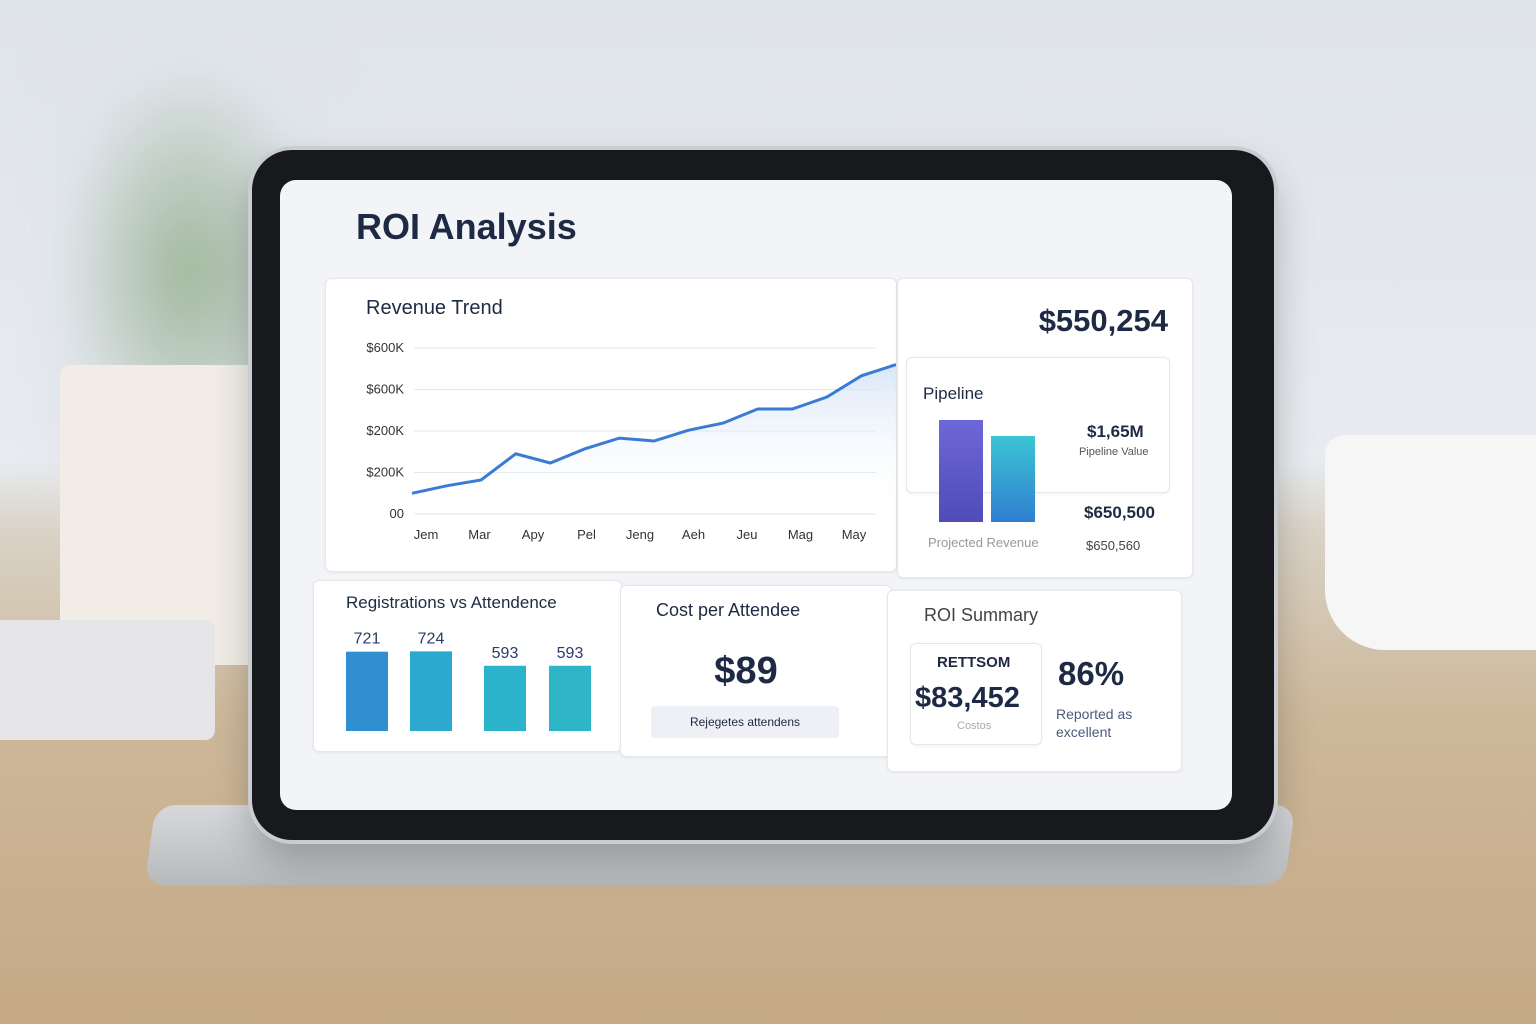  I want to click on registrations-card: Registrations vs Attendence 721 724 593 593, so click(467, 666).